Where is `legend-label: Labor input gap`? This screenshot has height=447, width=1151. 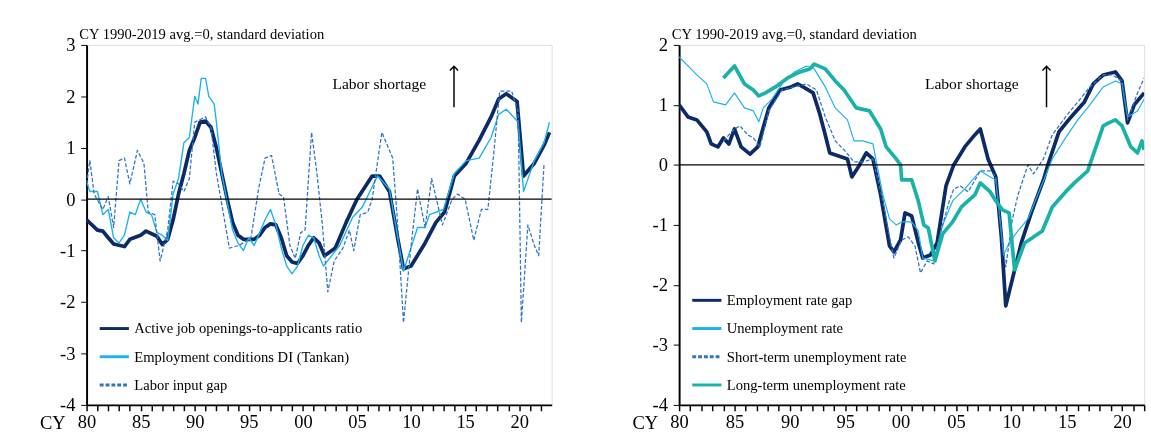
legend-label: Labor input gap is located at coordinates (181, 384).